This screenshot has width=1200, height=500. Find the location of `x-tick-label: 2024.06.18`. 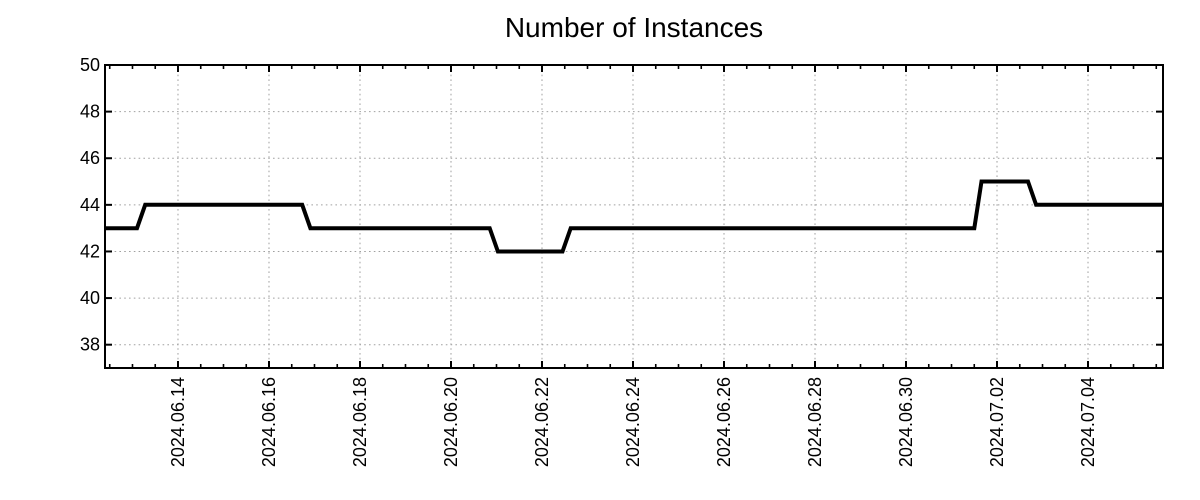

x-tick-label: 2024.06.18 is located at coordinates (360, 422).